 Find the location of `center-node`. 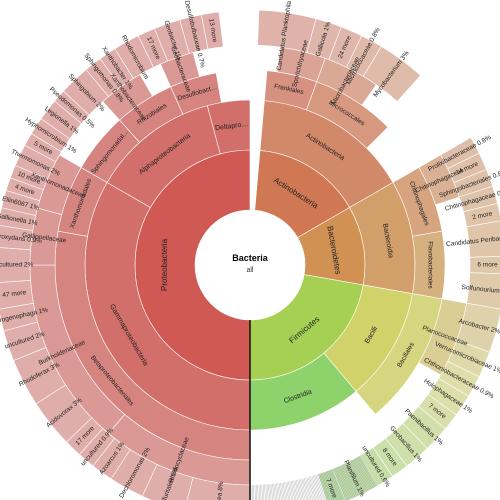

center-node is located at coordinates (250, 265).